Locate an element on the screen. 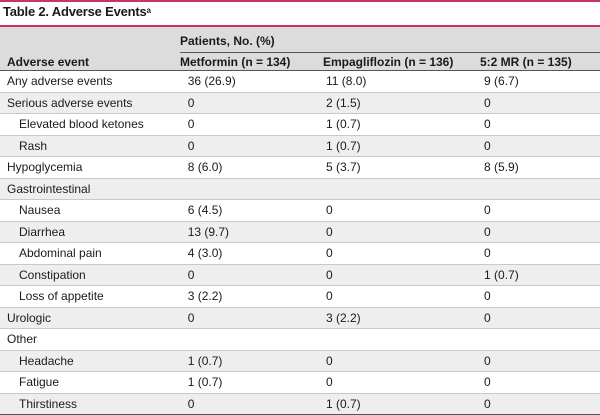  title-footnote-marker: a is located at coordinates (148, 10).